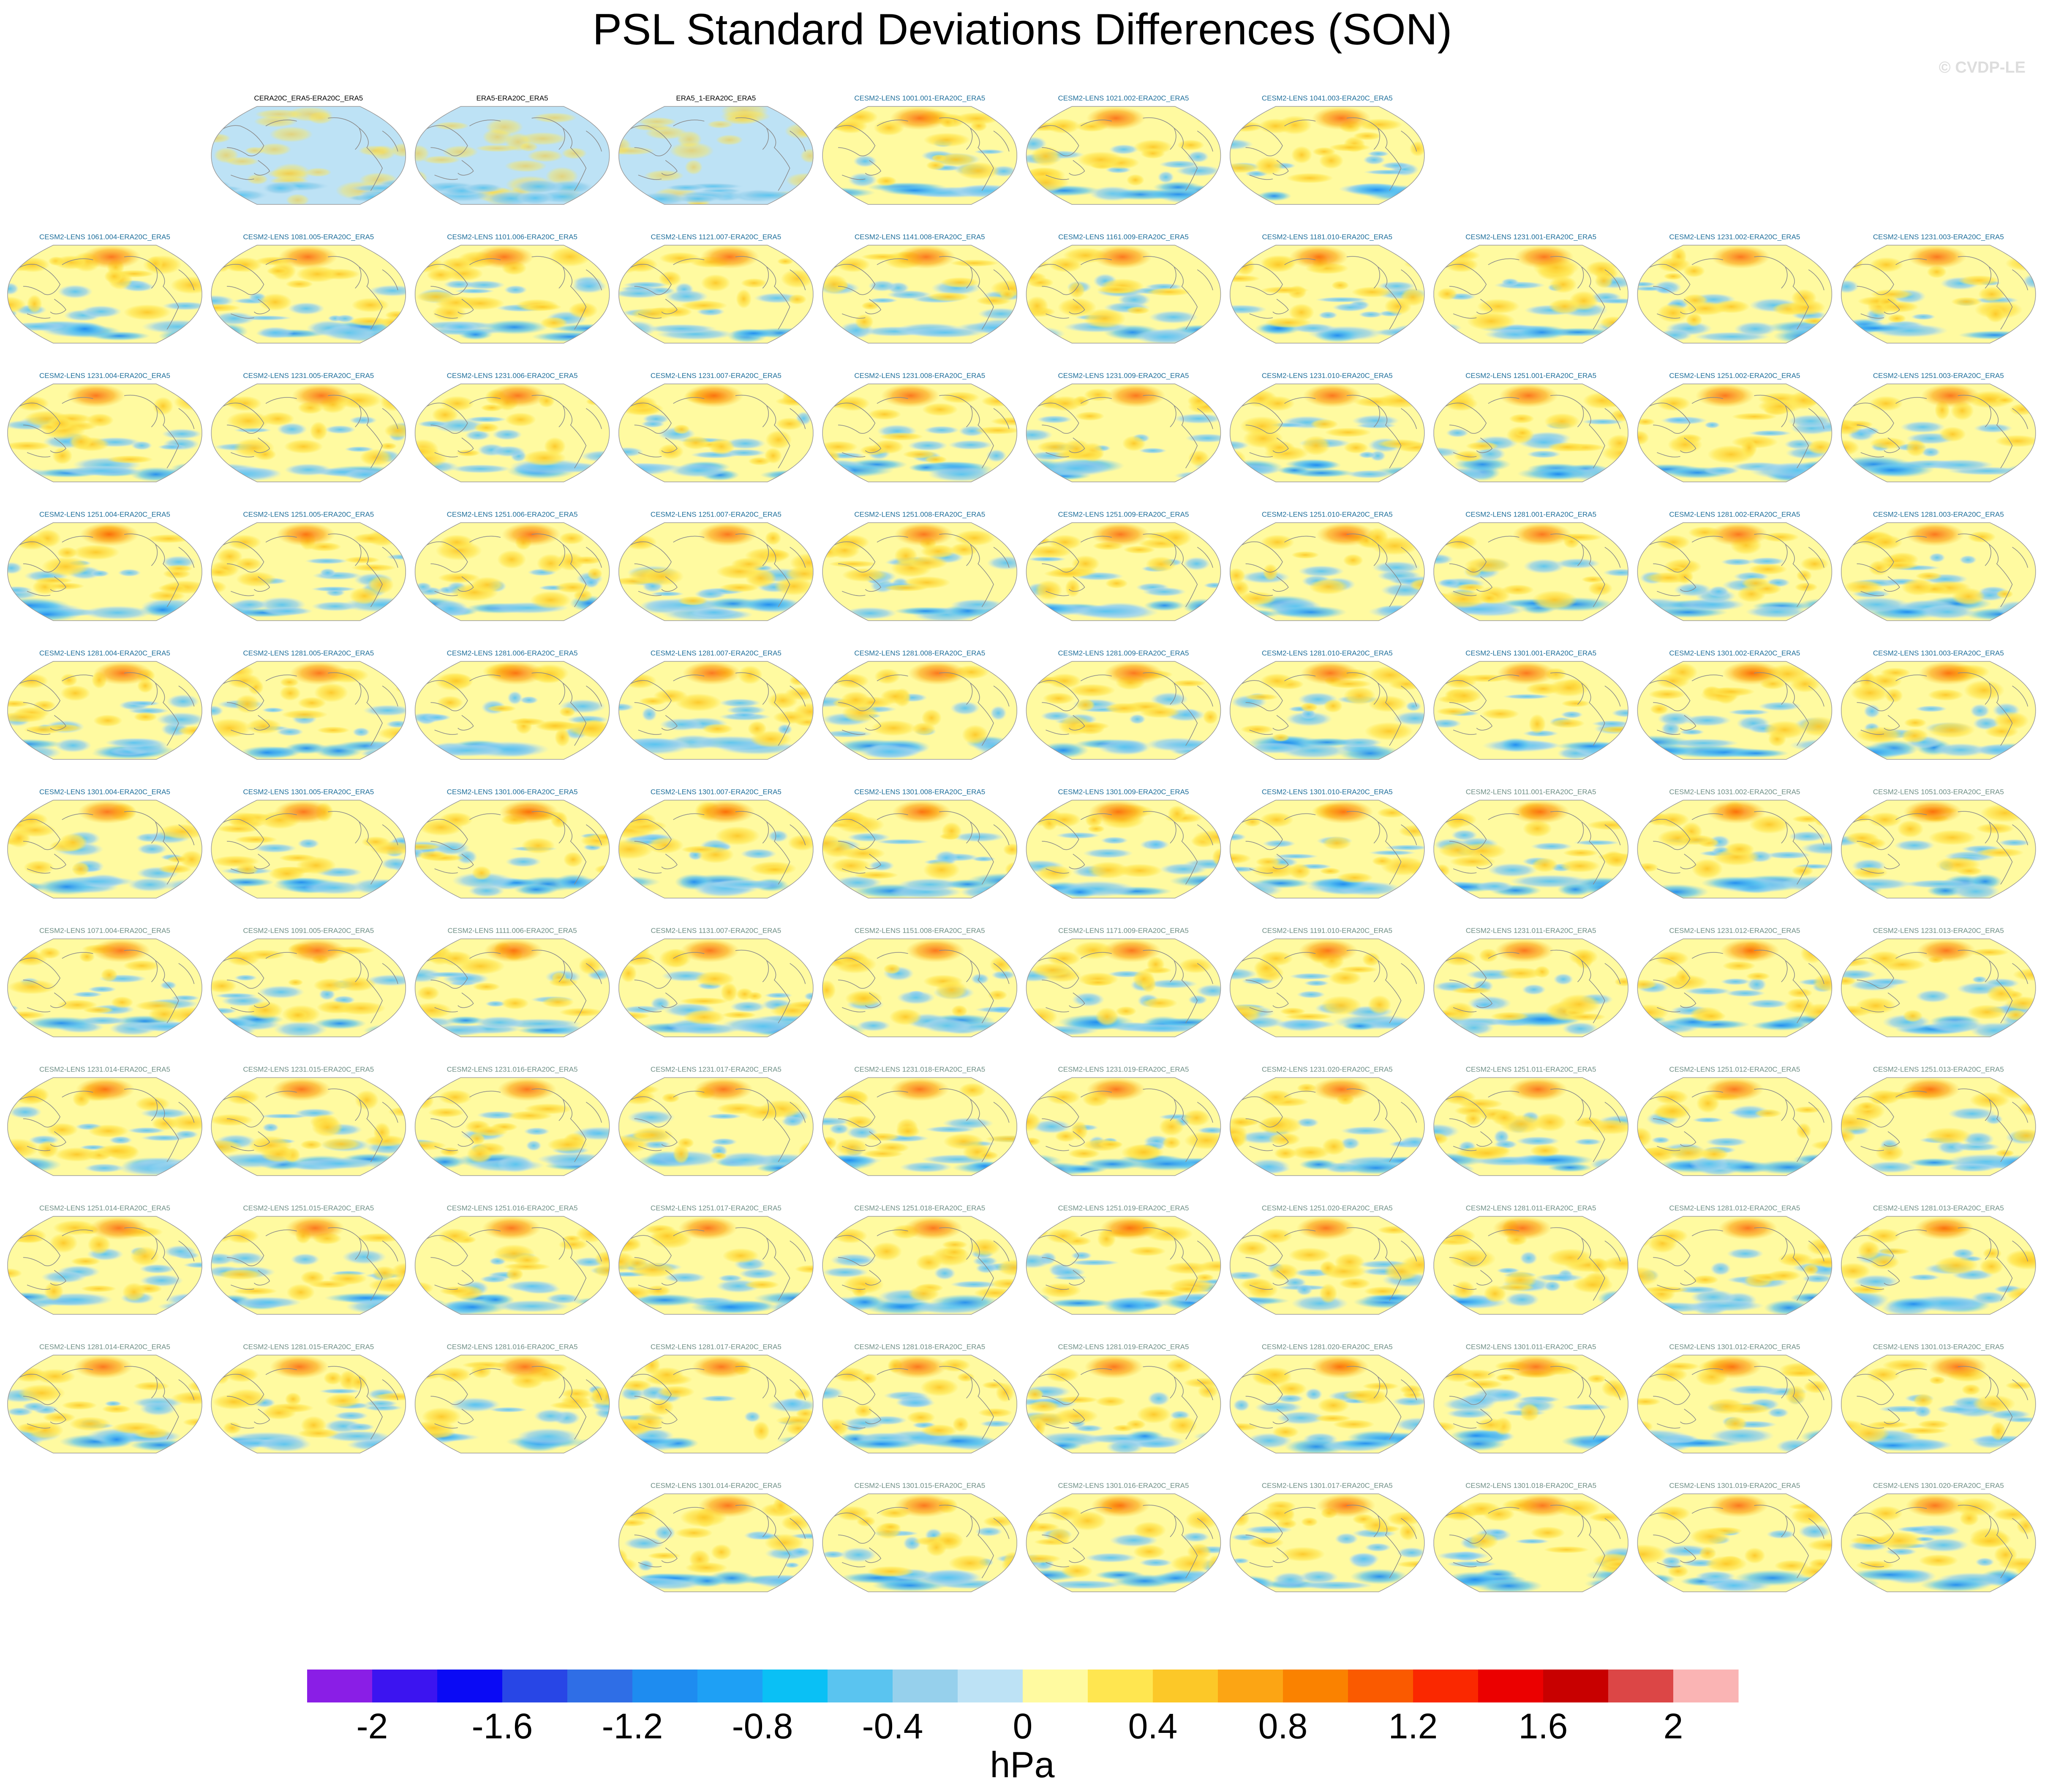 This screenshot has height=1792, width=2045. I want to click on panel-label: CESM2-LENS 1111.006-ERA20C_ERA5, so click(512, 931).